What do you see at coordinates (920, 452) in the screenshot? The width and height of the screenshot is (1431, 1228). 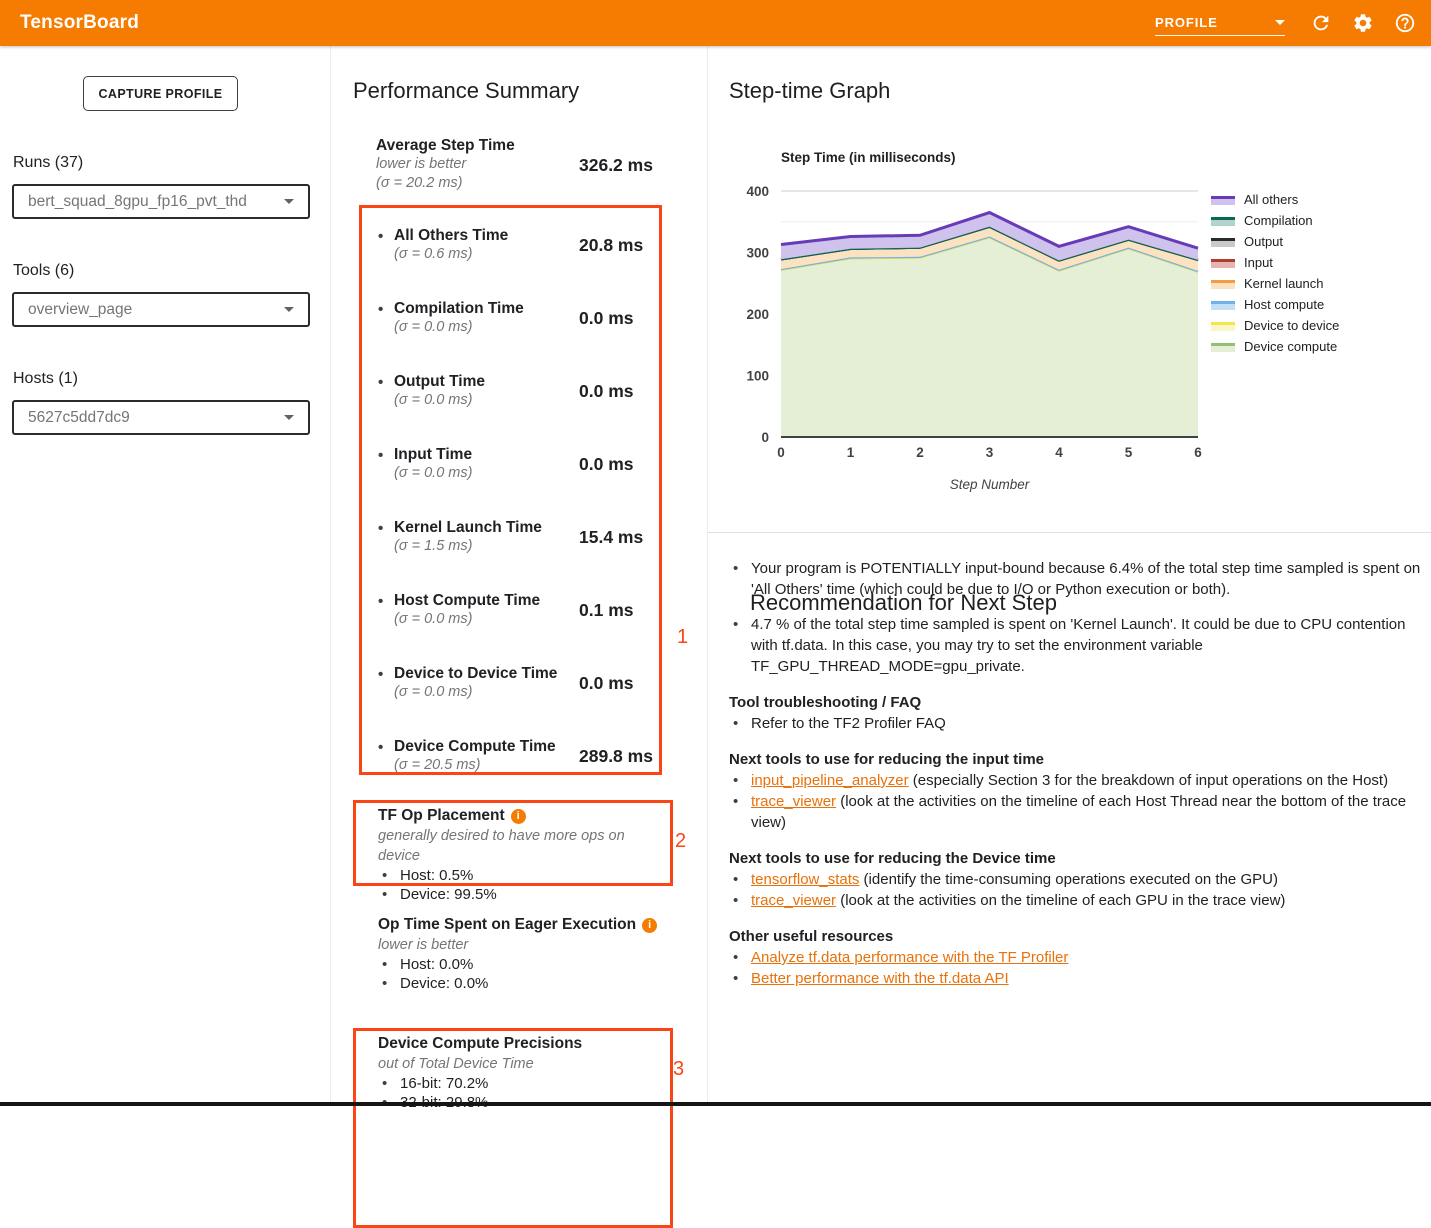 I see `x-tick-label: 2` at bounding box center [920, 452].